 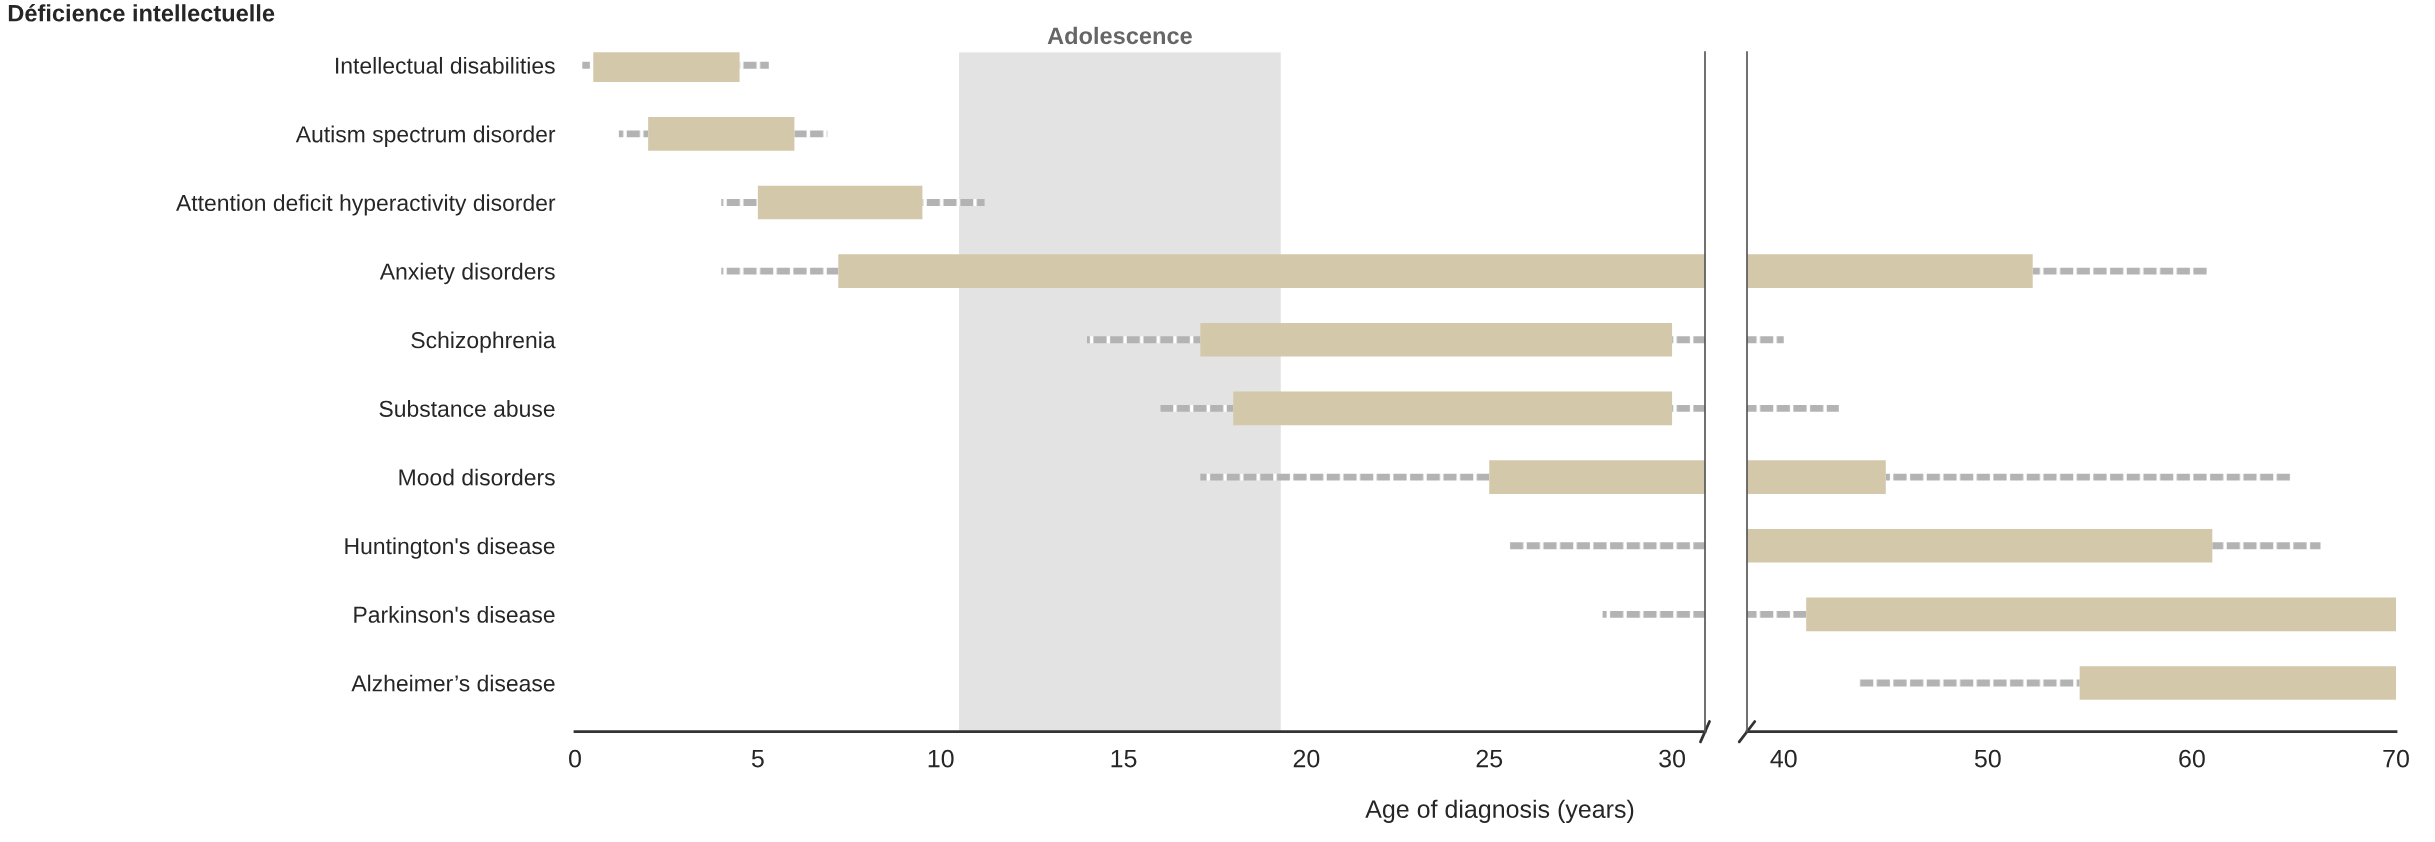 What do you see at coordinates (453, 683) in the screenshot?
I see `y-tick-label: Alzheimer’s disease` at bounding box center [453, 683].